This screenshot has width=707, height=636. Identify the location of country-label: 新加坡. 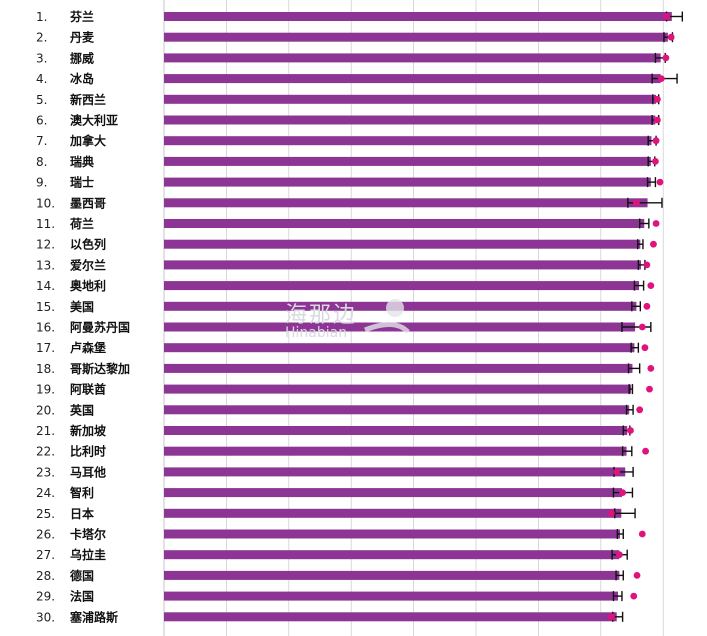
(88, 430).